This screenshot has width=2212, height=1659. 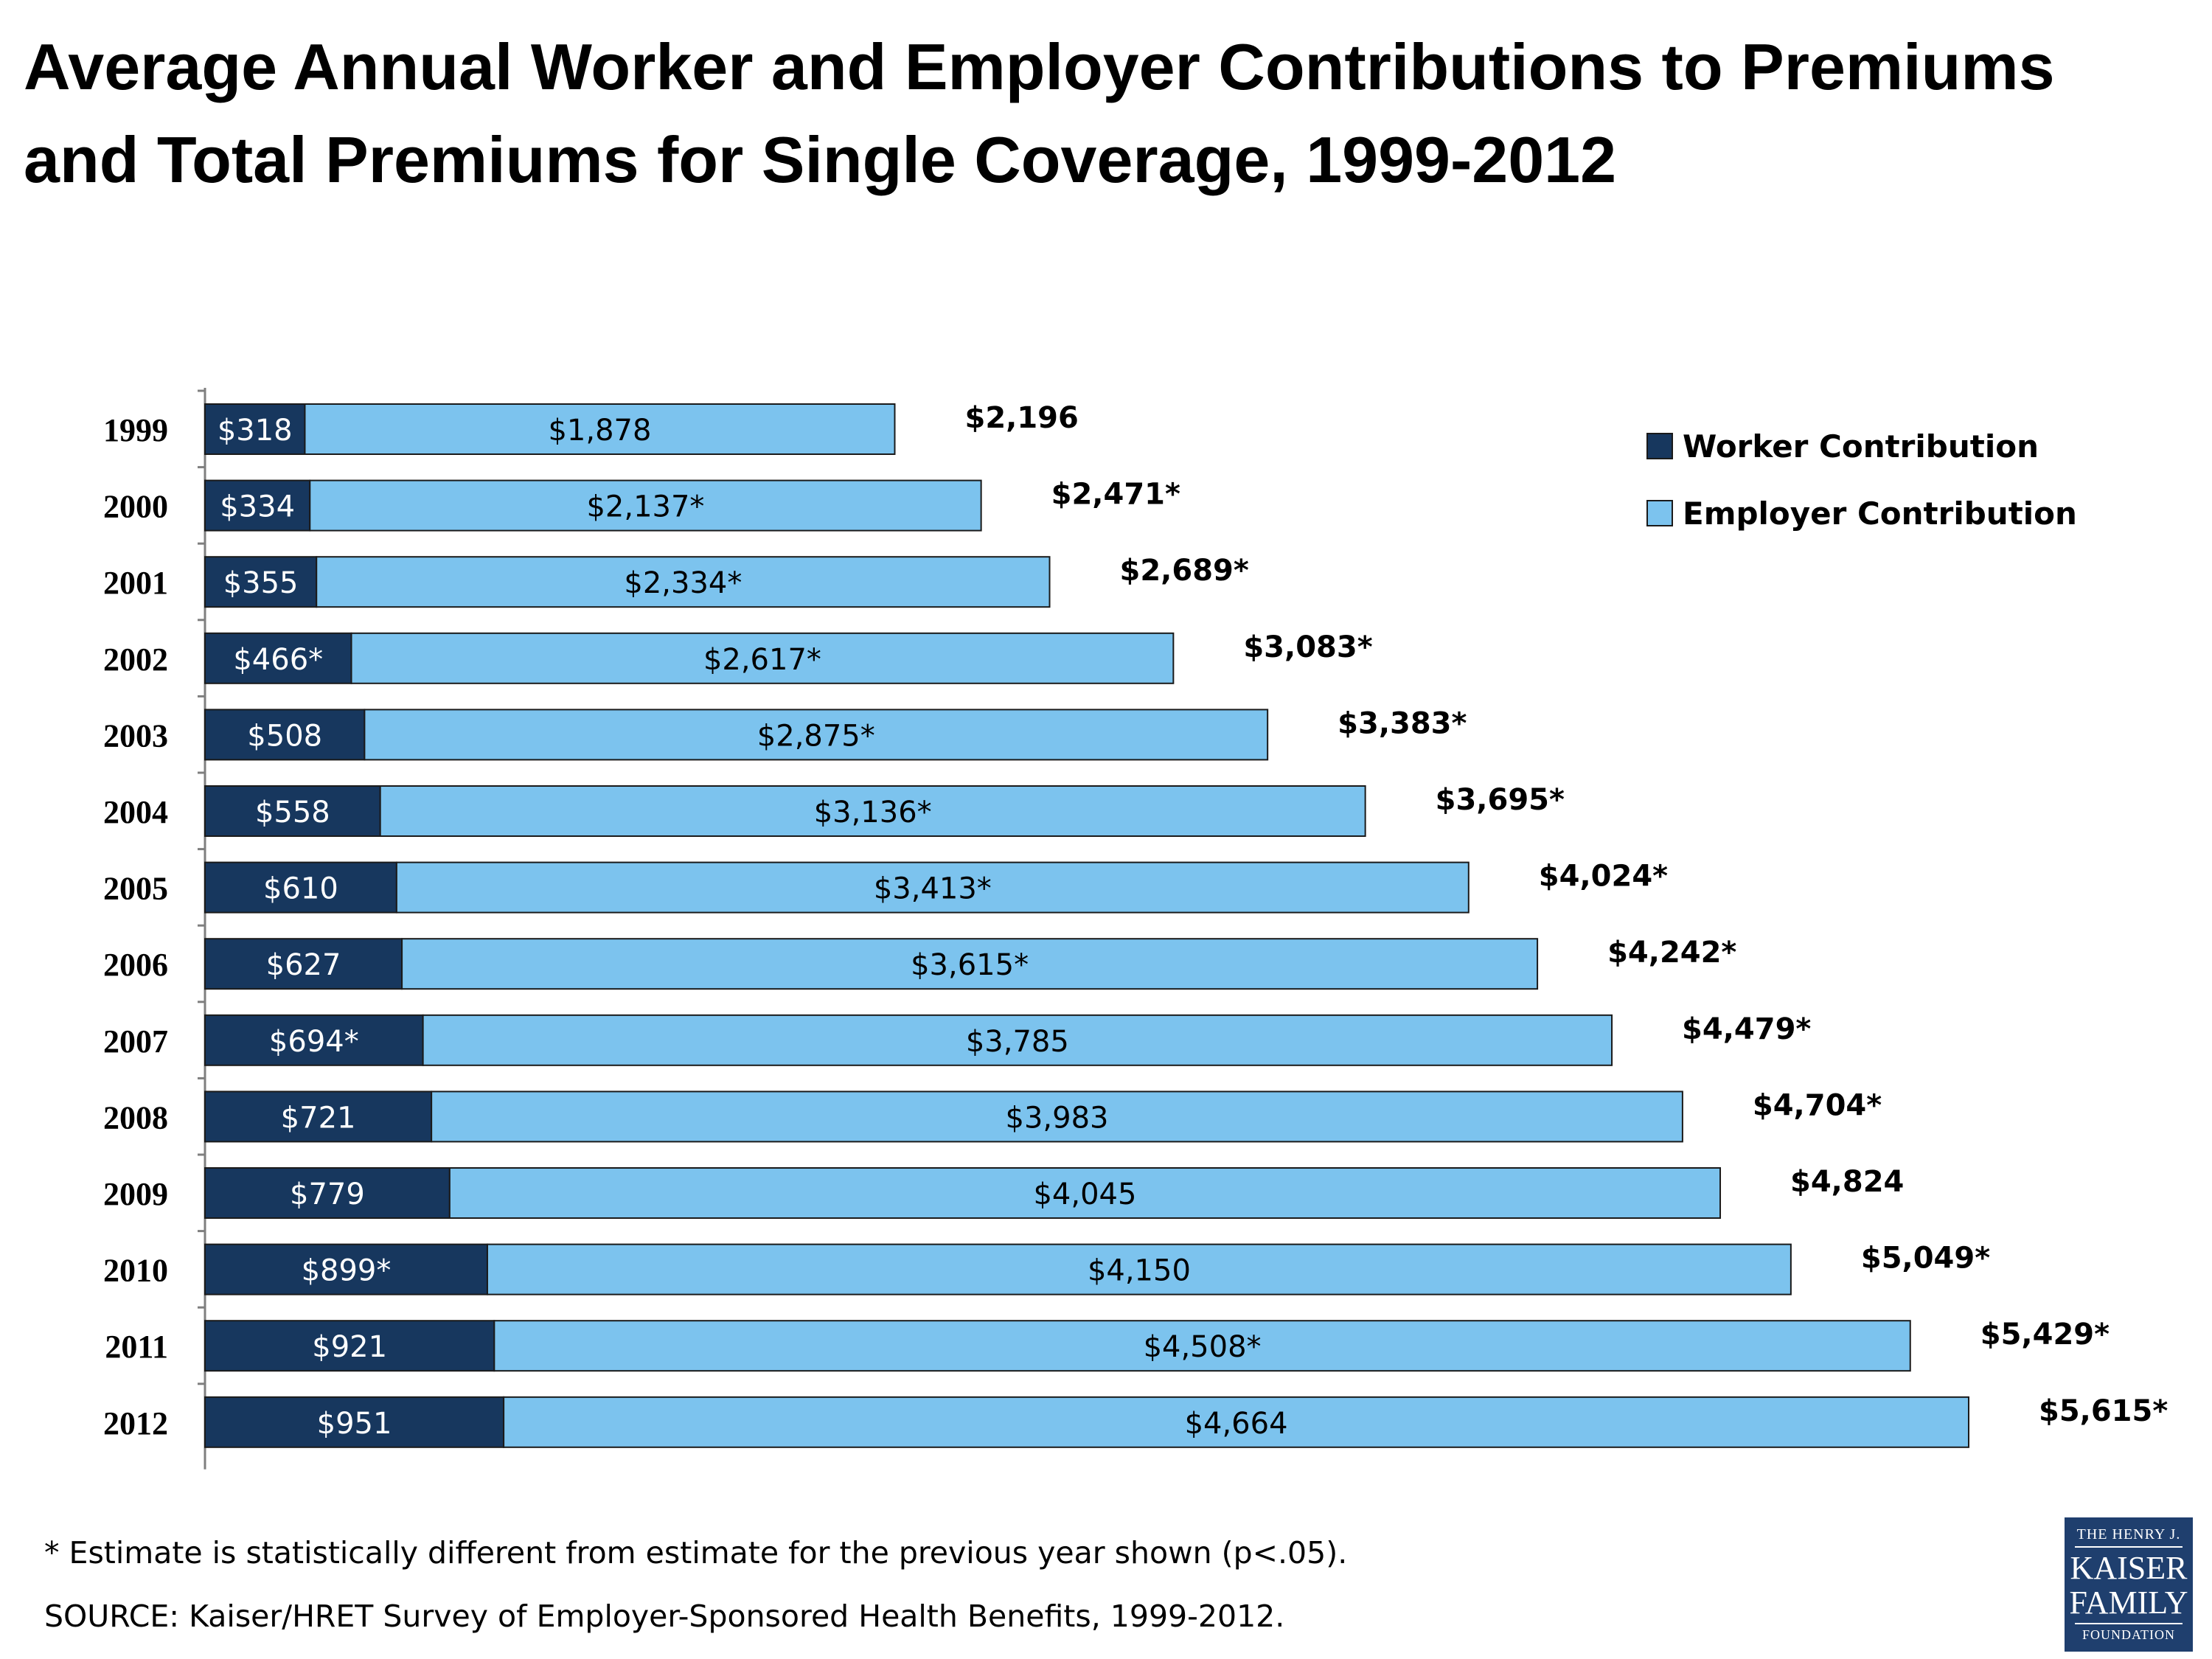 I want to click on worker-value-label: $899*, so click(x=347, y=1271).